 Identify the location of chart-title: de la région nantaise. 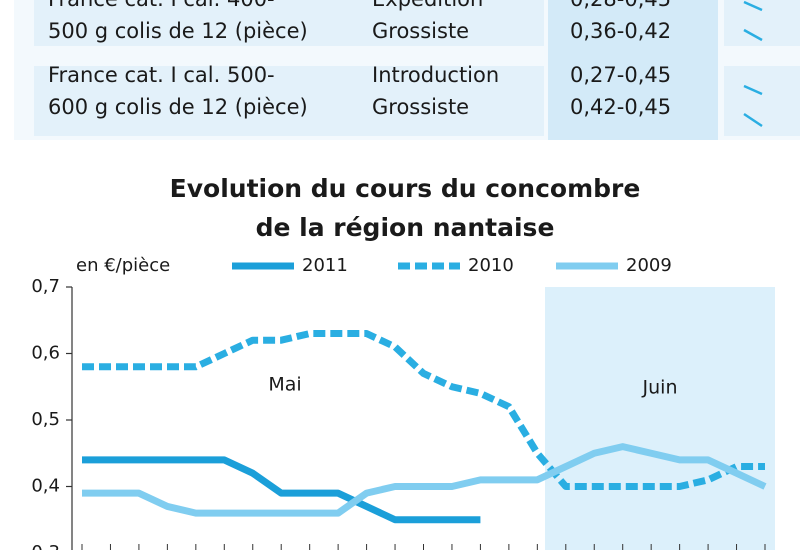
(405, 227).